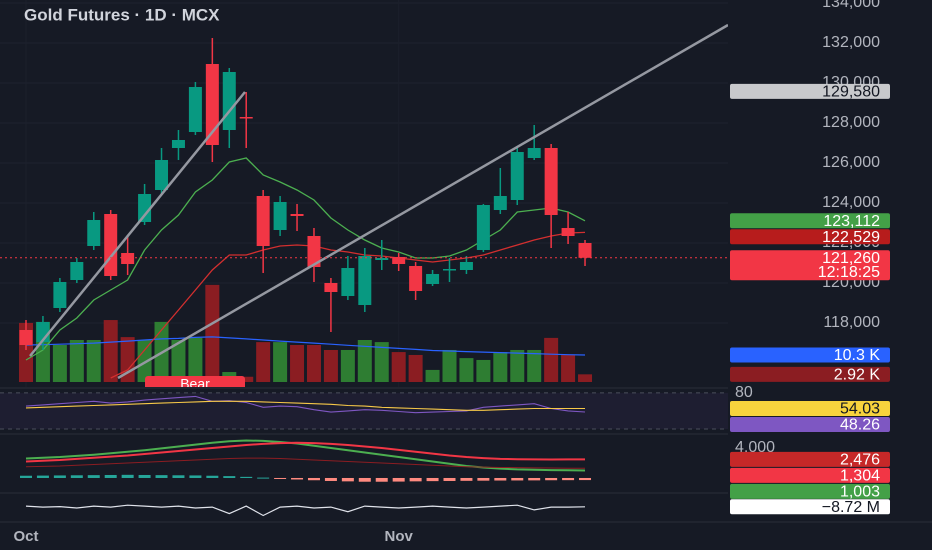  I want to click on bear-label-text: Bear, so click(195, 384).